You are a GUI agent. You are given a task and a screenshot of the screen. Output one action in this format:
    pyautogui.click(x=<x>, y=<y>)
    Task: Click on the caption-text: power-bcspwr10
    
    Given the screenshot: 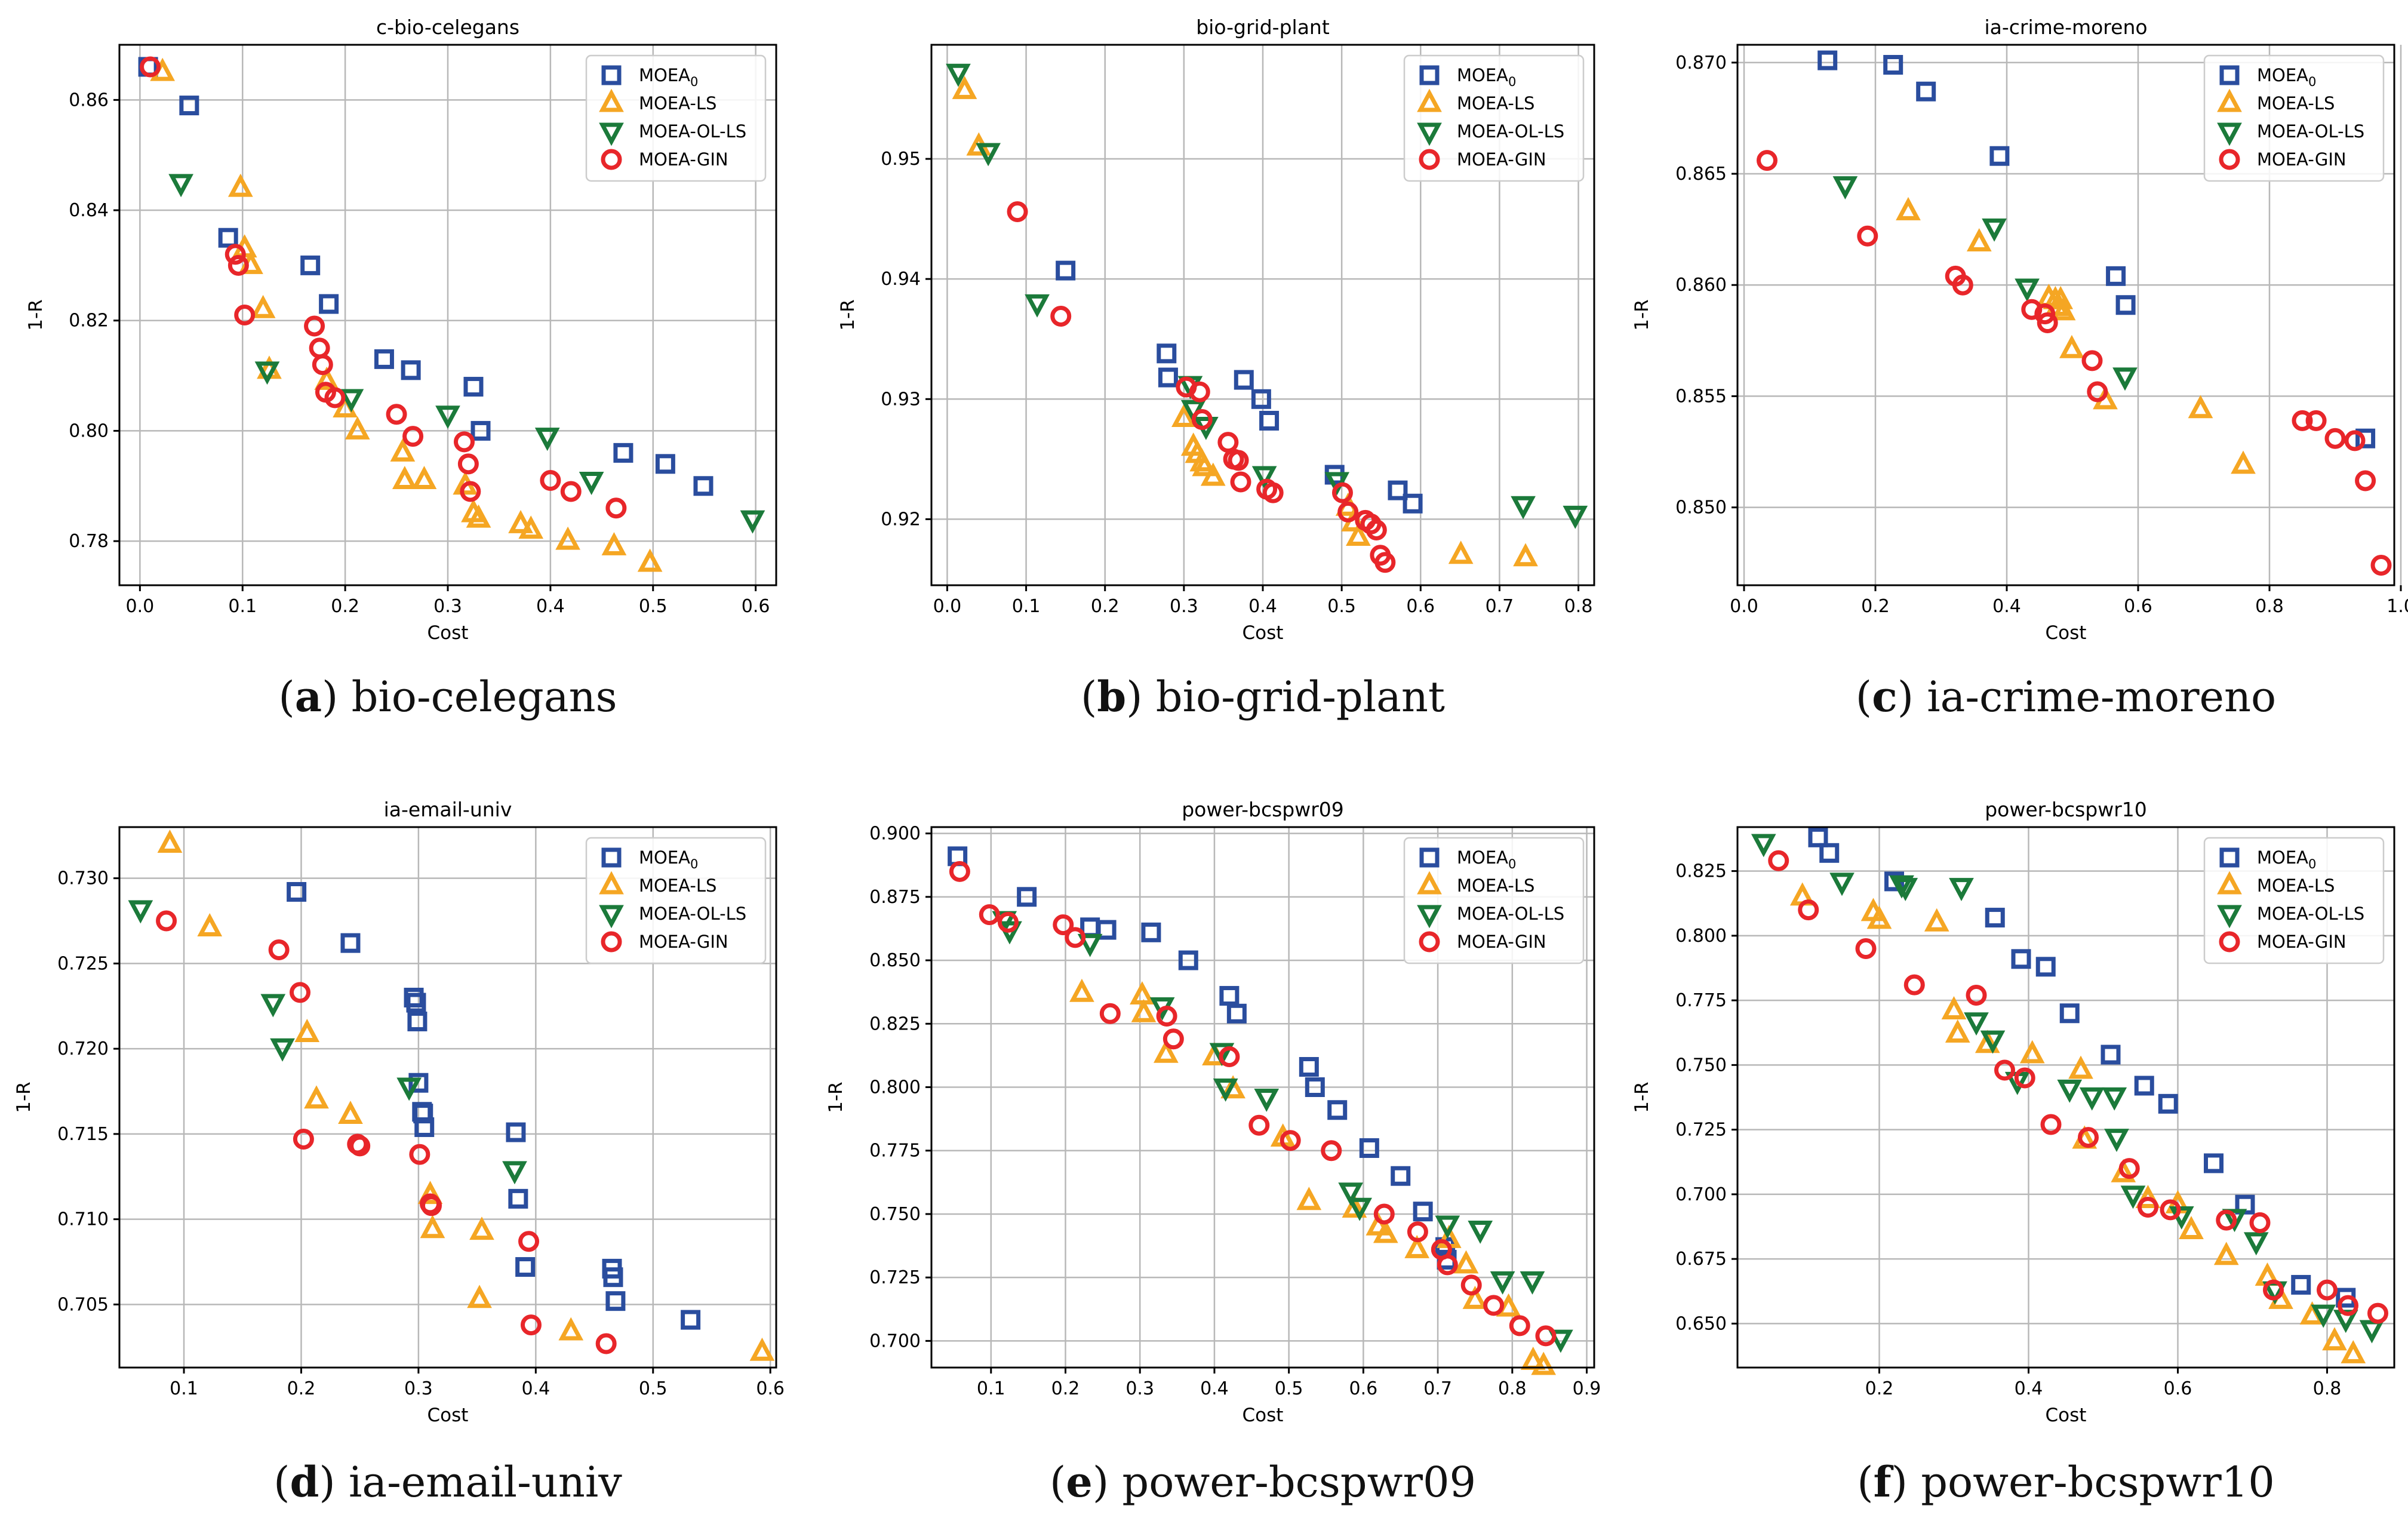 What is the action you would take?
    pyautogui.click(x=2098, y=1482)
    